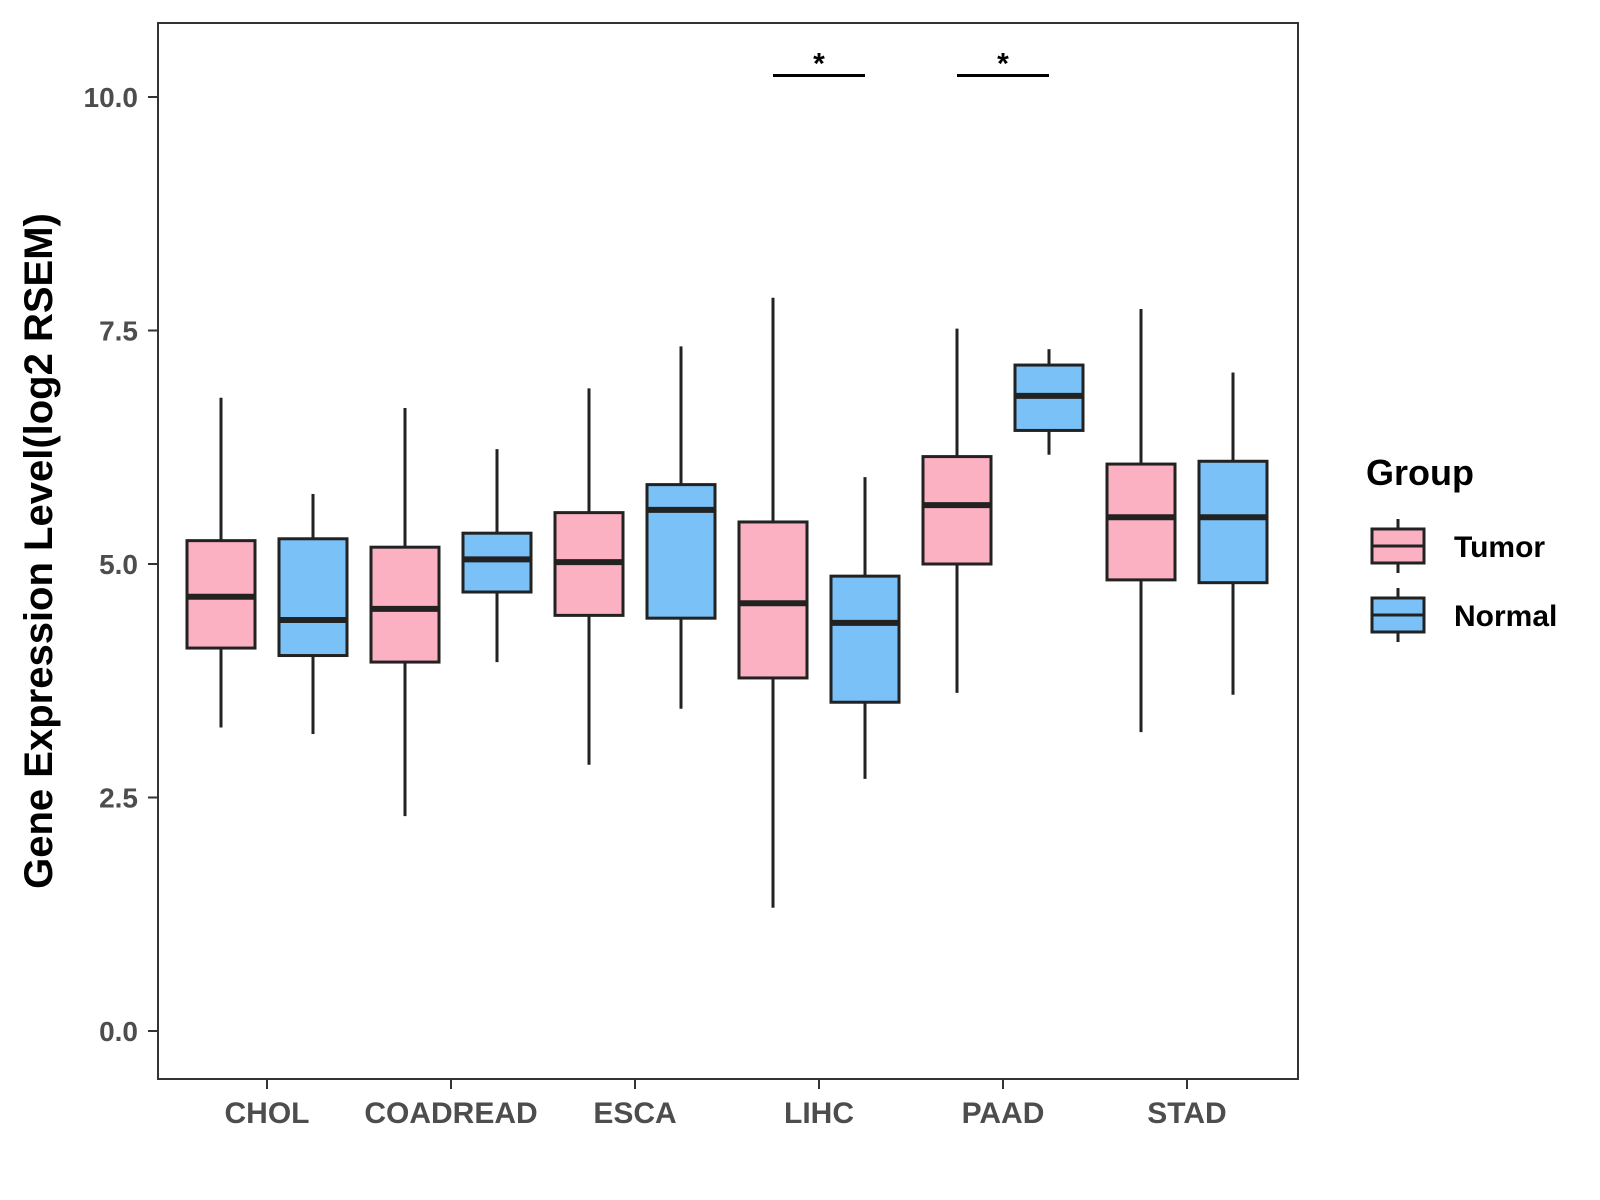 This screenshot has height=1200, width=1600. Describe the element at coordinates (39, 551) in the screenshot. I see `y-axis-title: Gene Expression Level(log2 RSEM)` at that location.